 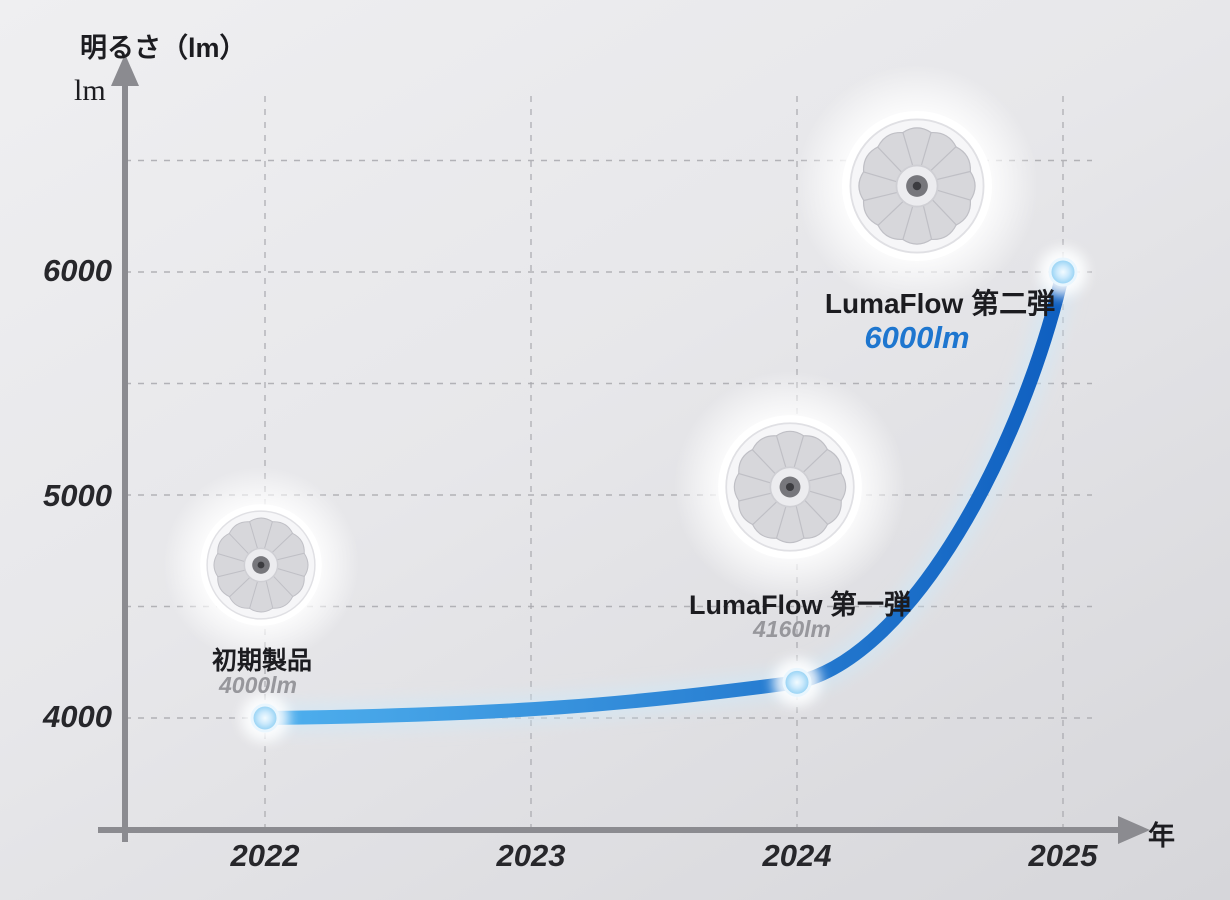 What do you see at coordinates (77, 495) in the screenshot?
I see `y-tick-5000: 5000` at bounding box center [77, 495].